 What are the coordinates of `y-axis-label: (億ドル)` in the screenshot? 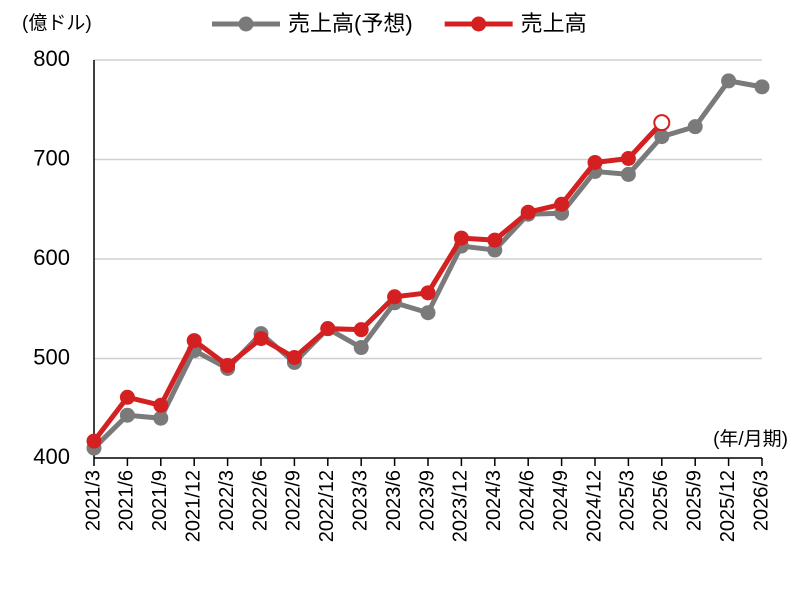 It's located at (57, 23).